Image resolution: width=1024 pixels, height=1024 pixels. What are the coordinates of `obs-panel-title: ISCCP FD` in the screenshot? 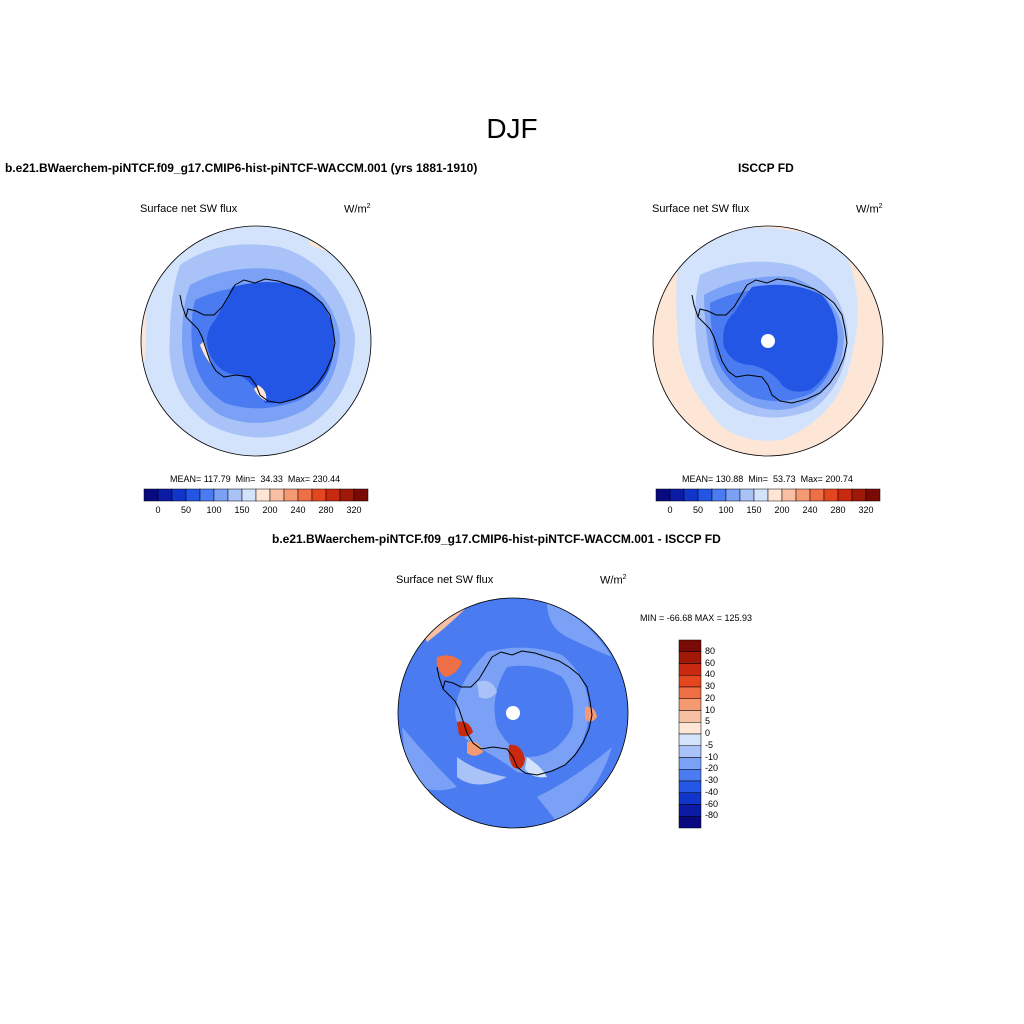 It's located at (766, 168).